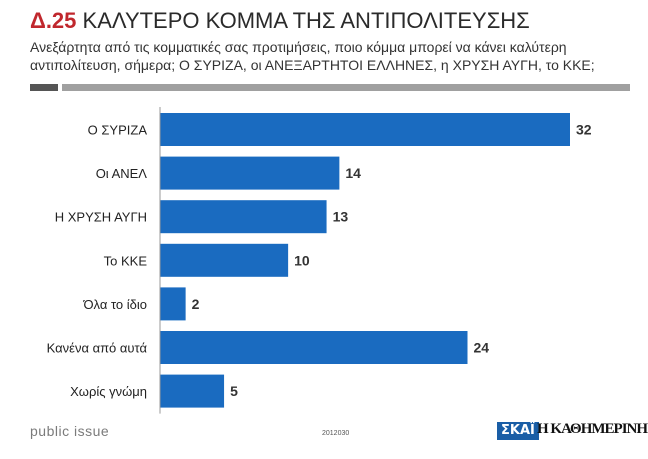  Describe the element at coordinates (482, 348) in the screenshot. I see `value-label: 24` at that location.